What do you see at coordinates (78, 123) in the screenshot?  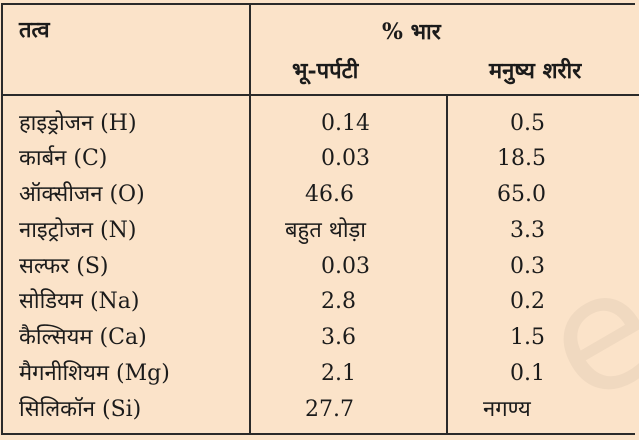 I see `element-name: हाइड्रोजन (H)` at bounding box center [78, 123].